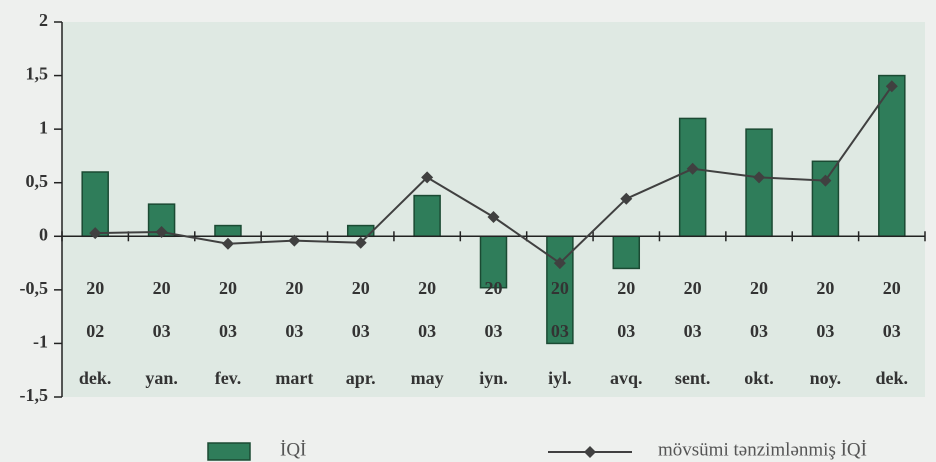  Describe the element at coordinates (759, 378) in the screenshot. I see `x-tick-label: okt.` at that location.